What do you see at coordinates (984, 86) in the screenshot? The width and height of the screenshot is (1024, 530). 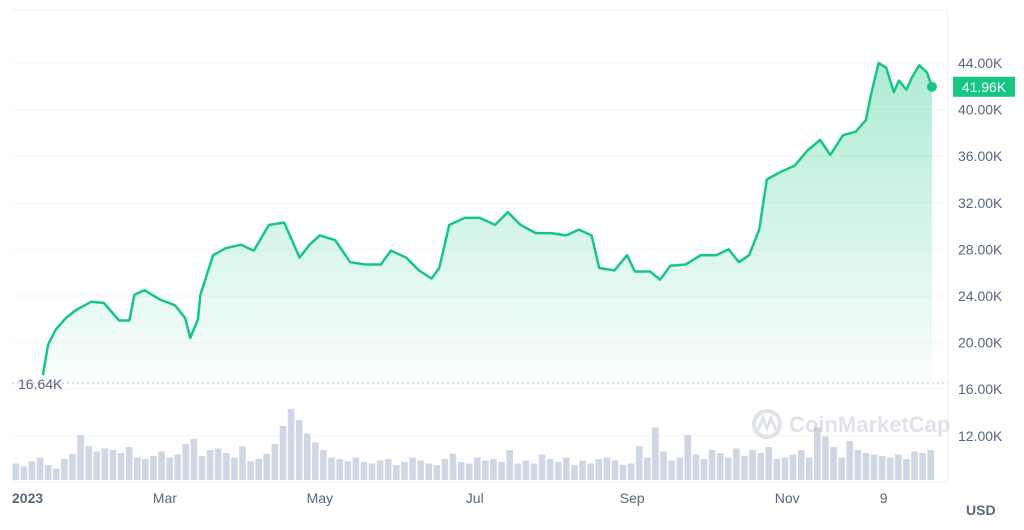 I see `current-price-badge` at bounding box center [984, 86].